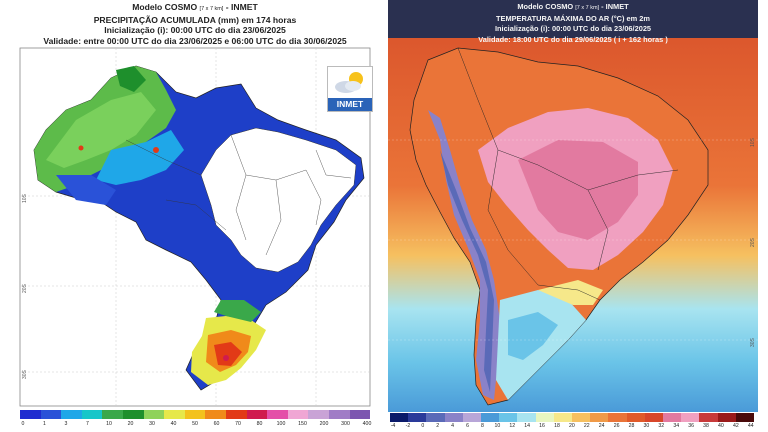 The image size is (768, 432). Describe the element at coordinates (557, 426) in the screenshot. I see `colorbar-tick-label: 18` at that location.